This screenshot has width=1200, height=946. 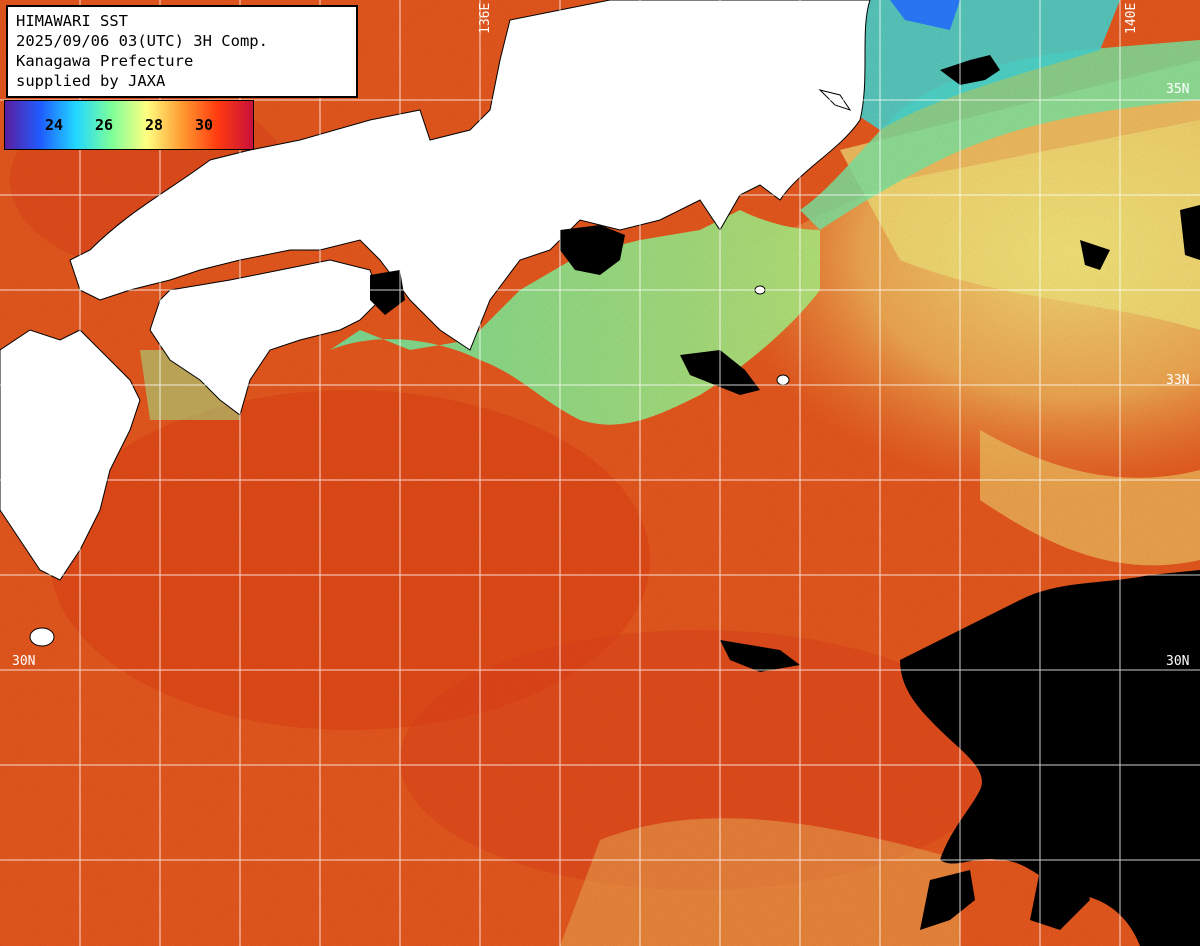 I want to click on map-title: HIMAWARI SST, so click(x=72, y=21).